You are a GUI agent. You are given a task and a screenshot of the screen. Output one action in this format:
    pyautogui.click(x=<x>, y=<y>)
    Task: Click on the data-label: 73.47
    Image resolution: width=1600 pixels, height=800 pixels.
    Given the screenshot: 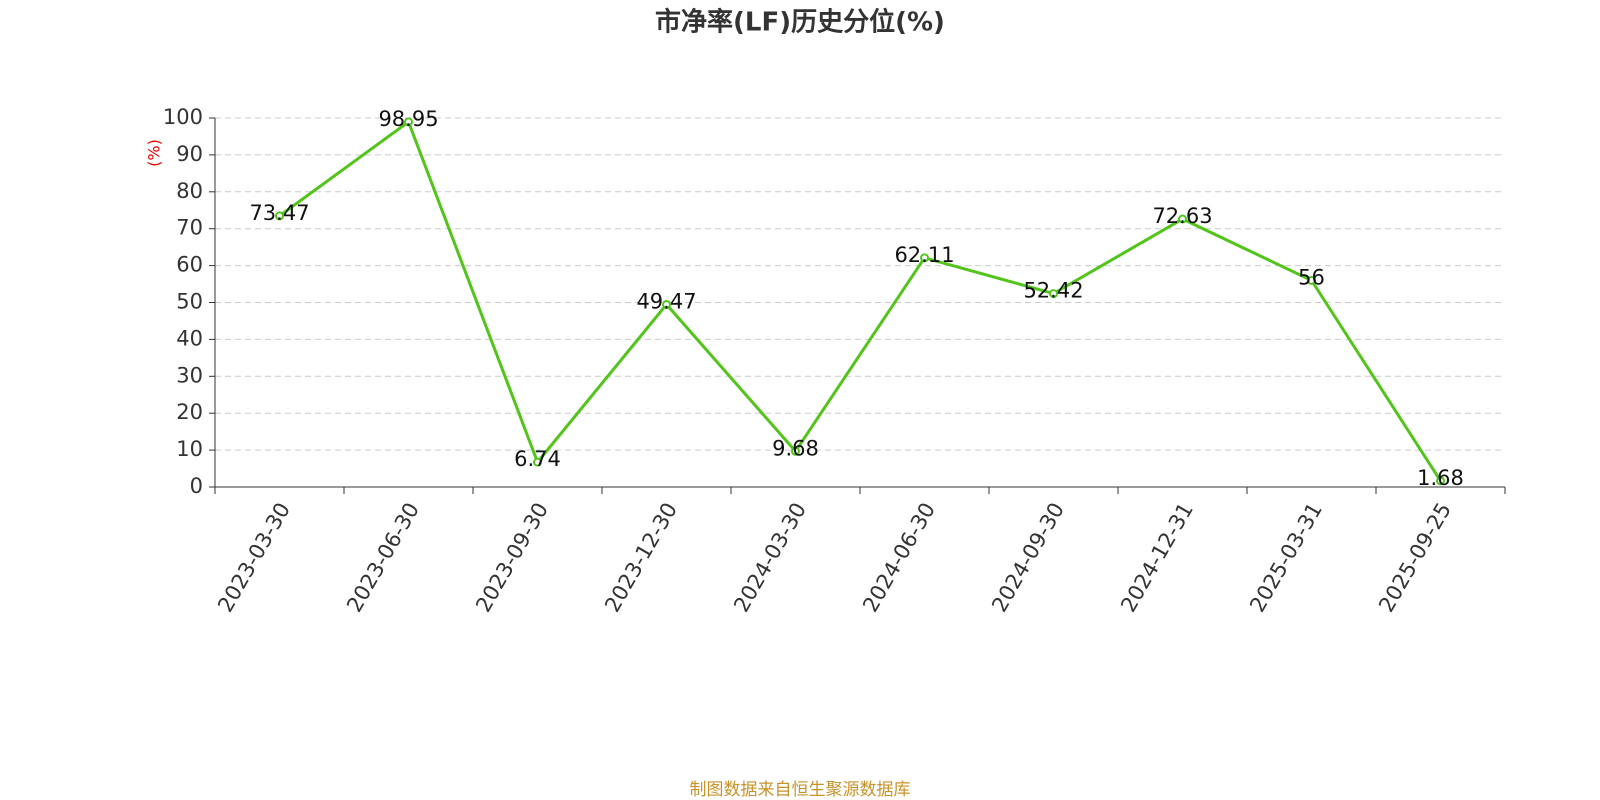 What is the action you would take?
    pyautogui.click(x=279, y=213)
    